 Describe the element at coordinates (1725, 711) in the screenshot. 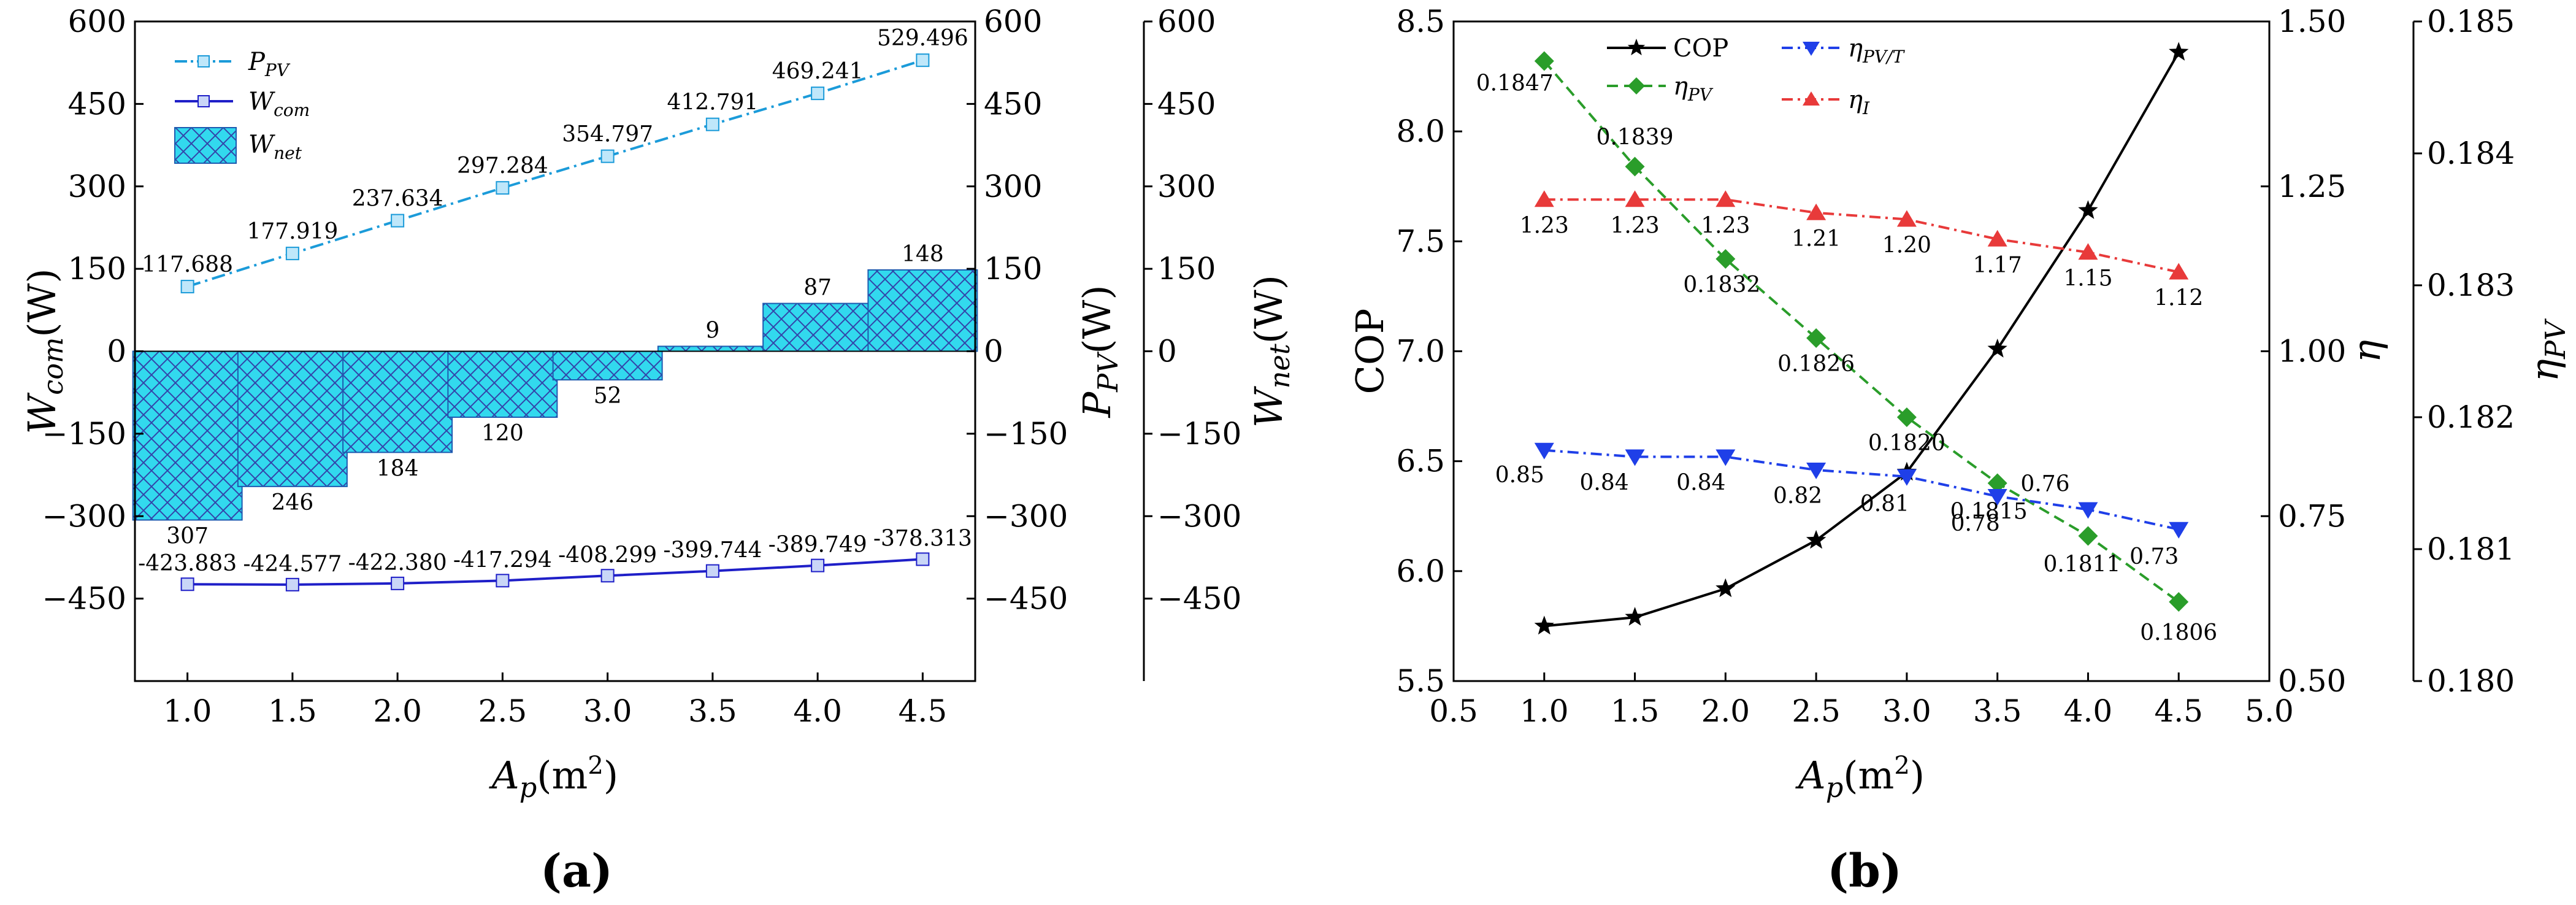

I see `x-tick-label: 2.0` at that location.